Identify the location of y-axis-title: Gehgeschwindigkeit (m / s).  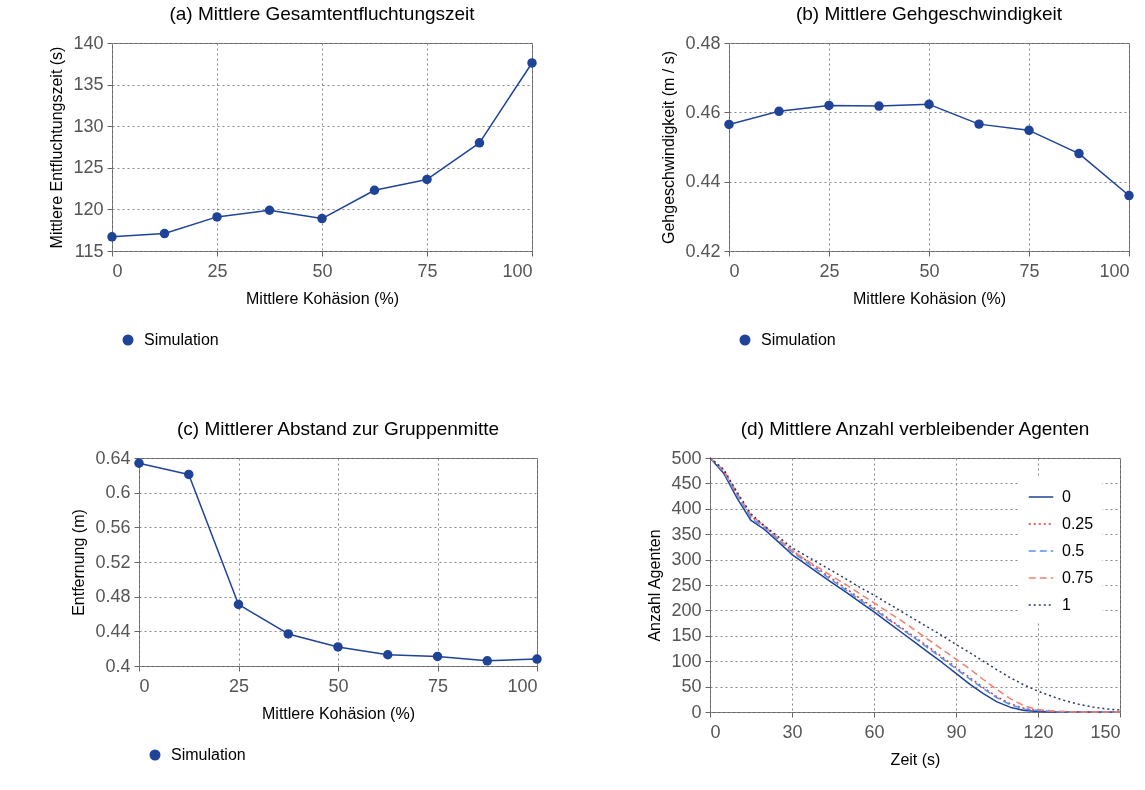
(669, 147).